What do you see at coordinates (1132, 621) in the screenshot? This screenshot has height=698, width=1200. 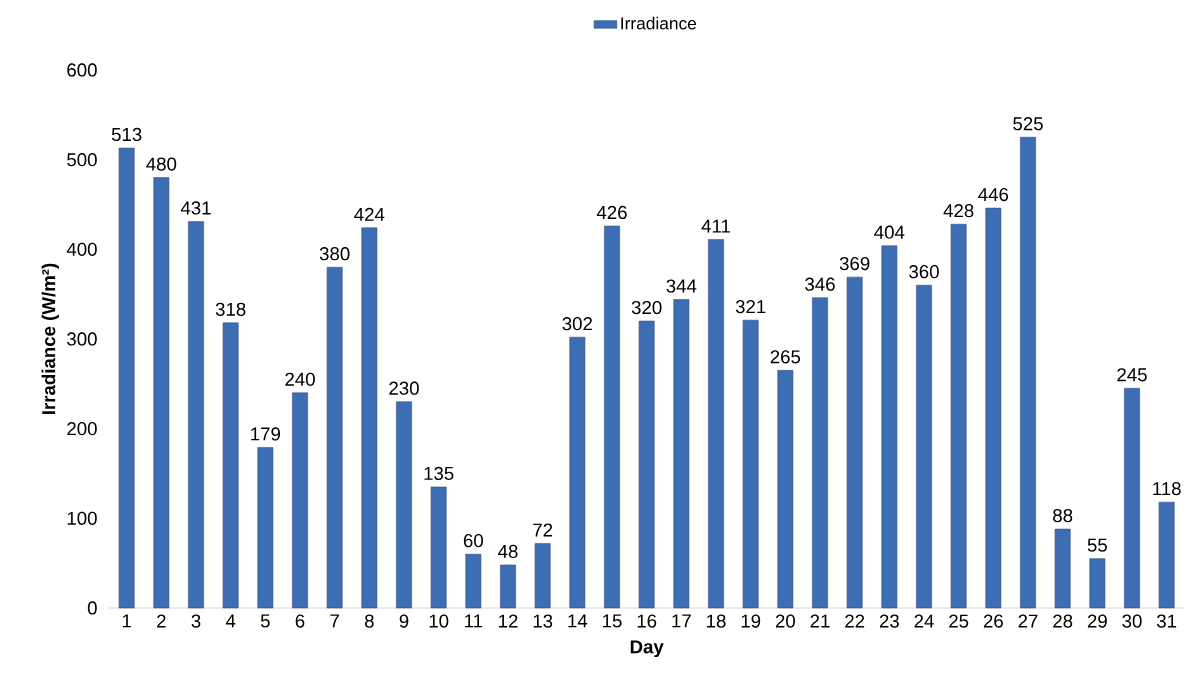 I see `x-tick-label: 30` at bounding box center [1132, 621].